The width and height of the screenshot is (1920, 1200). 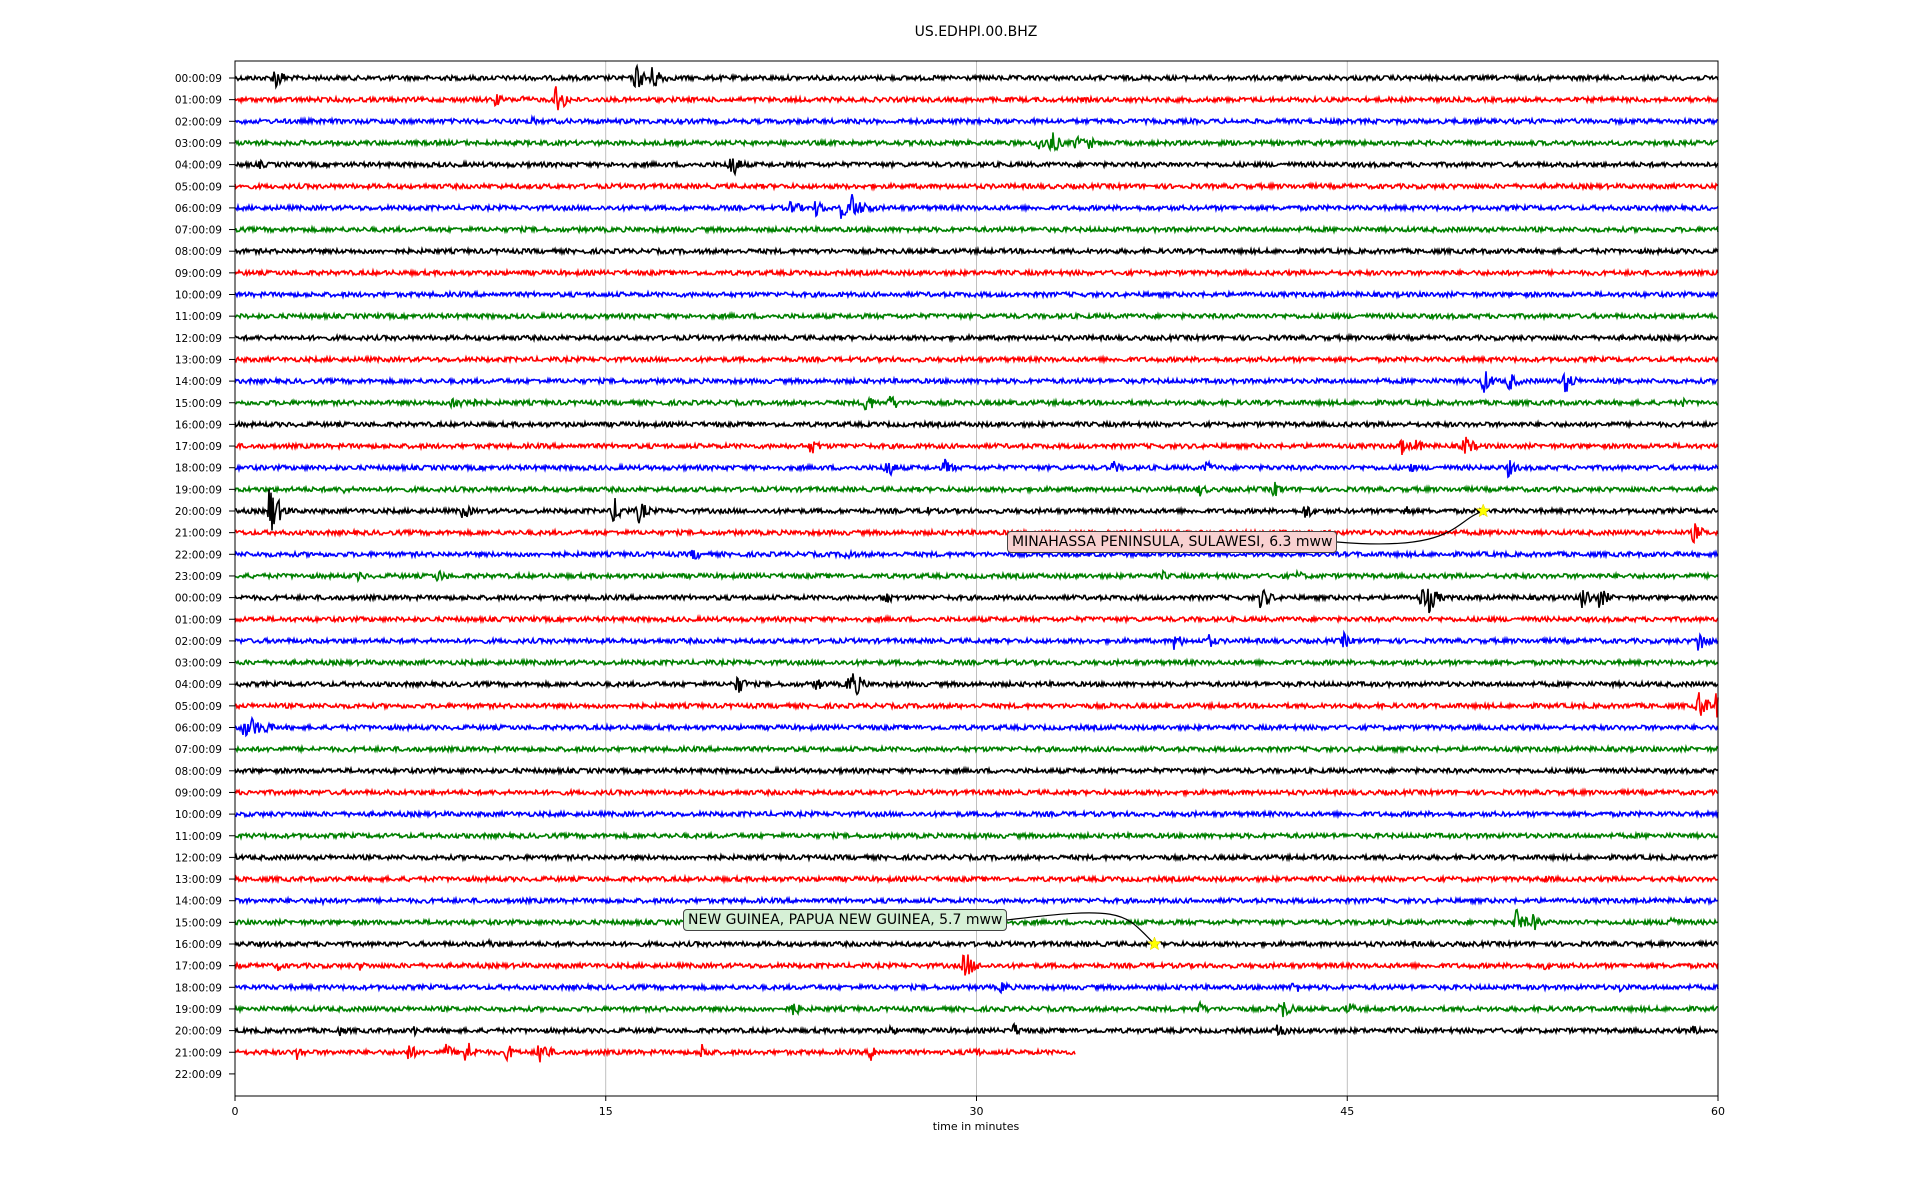 I want to click on event-annotation-sulawesi: MINAHASSA PENINSULA, SULAWESI, 6.3 mww, so click(x=1172, y=542).